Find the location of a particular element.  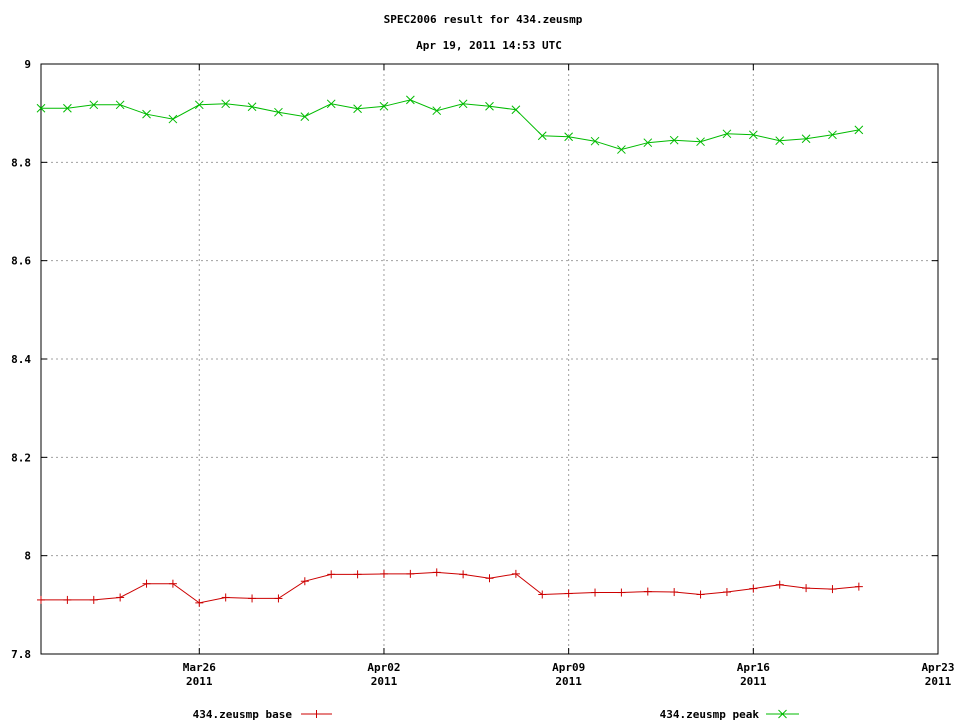

y-tick-label: 8.8 is located at coordinates (21, 162).